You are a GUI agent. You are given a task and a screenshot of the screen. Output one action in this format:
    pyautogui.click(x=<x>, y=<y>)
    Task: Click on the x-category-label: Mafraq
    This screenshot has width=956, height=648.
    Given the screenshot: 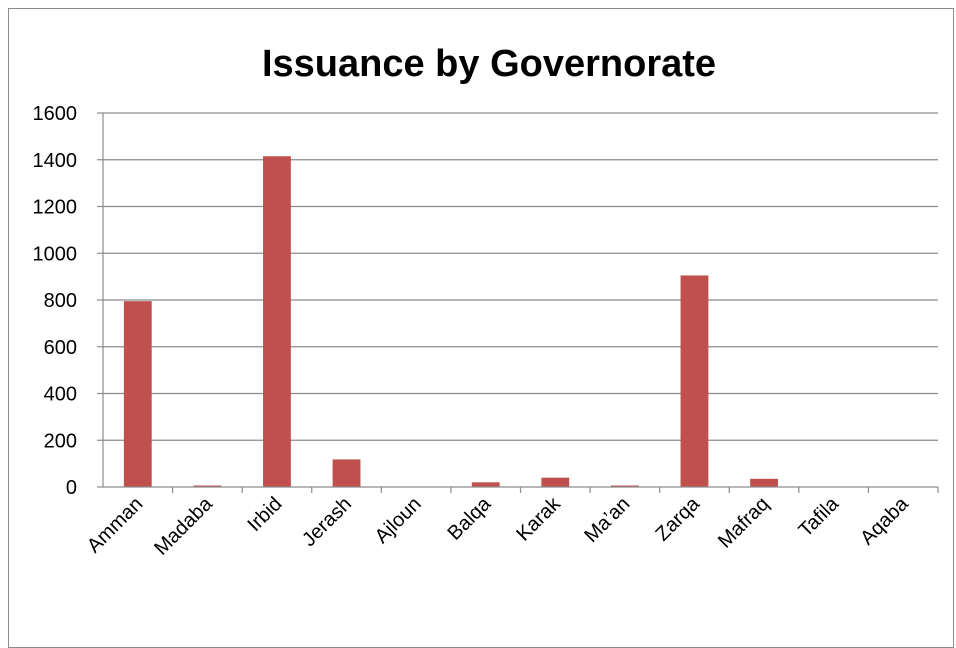 What is the action you would take?
    pyautogui.click(x=744, y=523)
    